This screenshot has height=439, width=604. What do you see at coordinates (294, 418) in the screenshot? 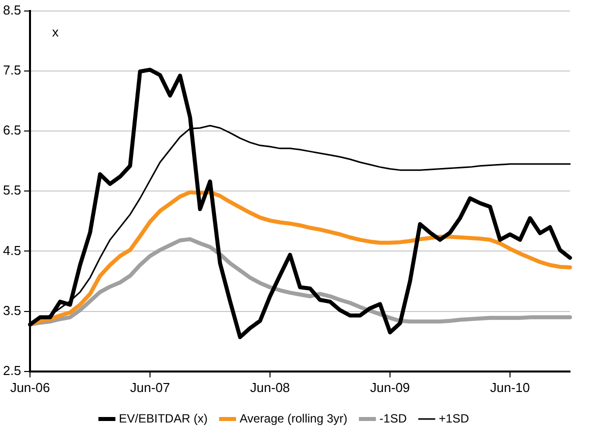
I see `legend-label: Average (rolling 3yr)` at bounding box center [294, 418].